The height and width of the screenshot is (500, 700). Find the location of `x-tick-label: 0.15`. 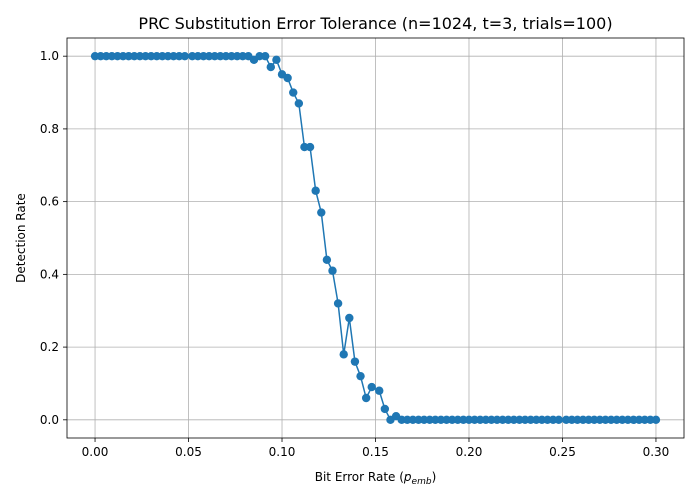

x-tick-label: 0.15 is located at coordinates (375, 452).